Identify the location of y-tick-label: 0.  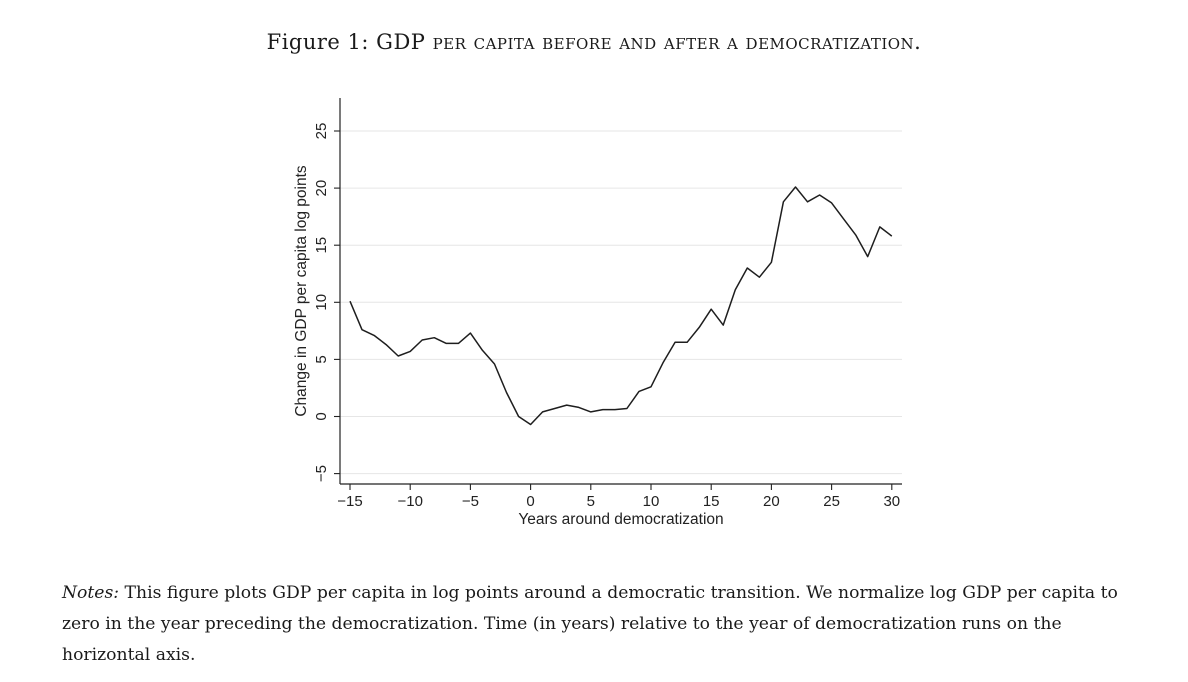
(321, 416).